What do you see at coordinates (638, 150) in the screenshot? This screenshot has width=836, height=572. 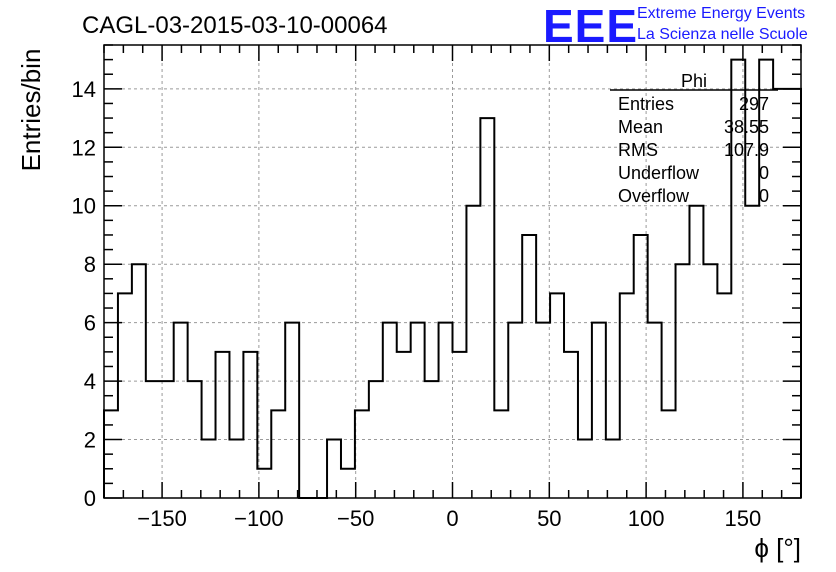 I see `stats-label: RMS` at bounding box center [638, 150].